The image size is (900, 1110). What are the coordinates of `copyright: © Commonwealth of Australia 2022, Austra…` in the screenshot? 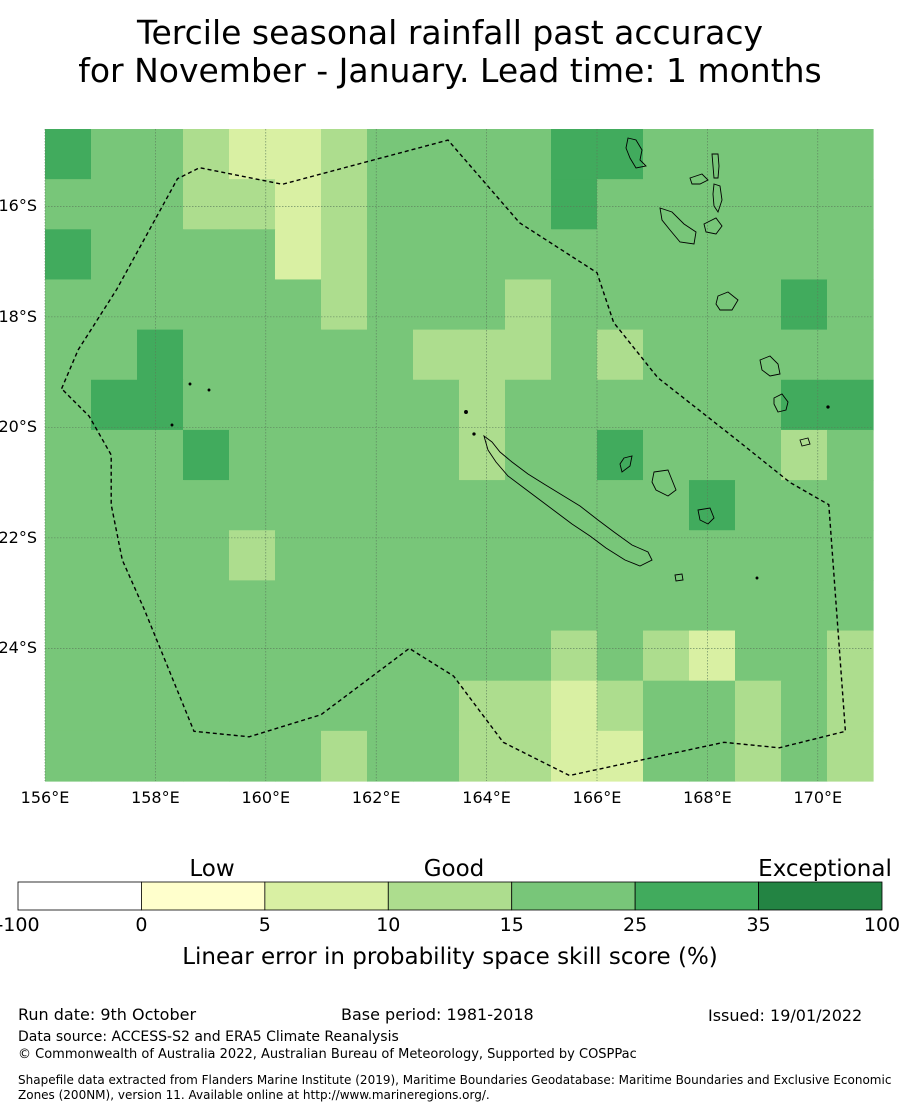 It's located at (327, 1054).